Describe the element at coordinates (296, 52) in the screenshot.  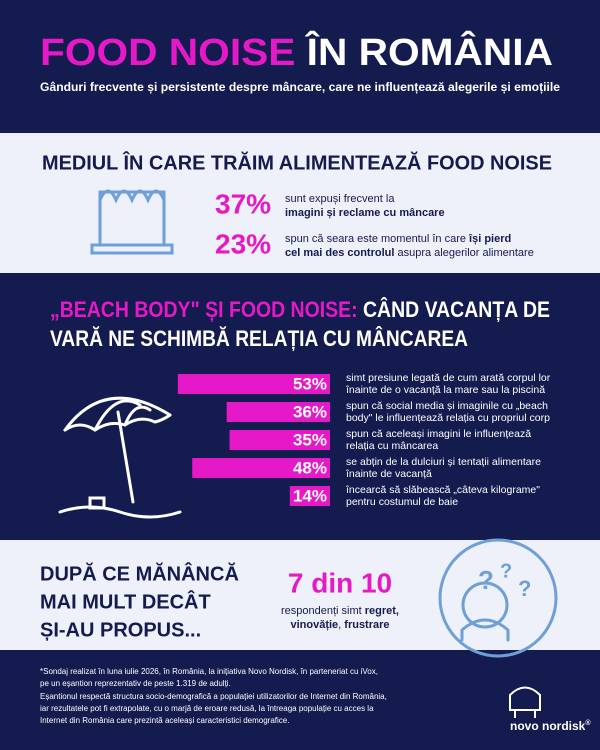
I see `main-title: FOOD NOISE ÎN ROMÂNIA` at that location.